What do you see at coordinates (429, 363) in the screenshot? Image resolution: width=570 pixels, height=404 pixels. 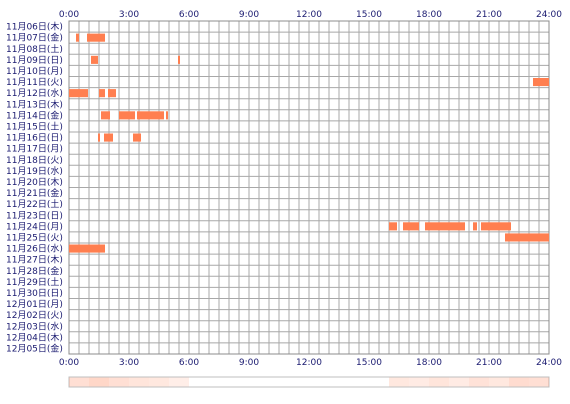 I see `x-tick-label-bottom: 18:00` at bounding box center [429, 363].